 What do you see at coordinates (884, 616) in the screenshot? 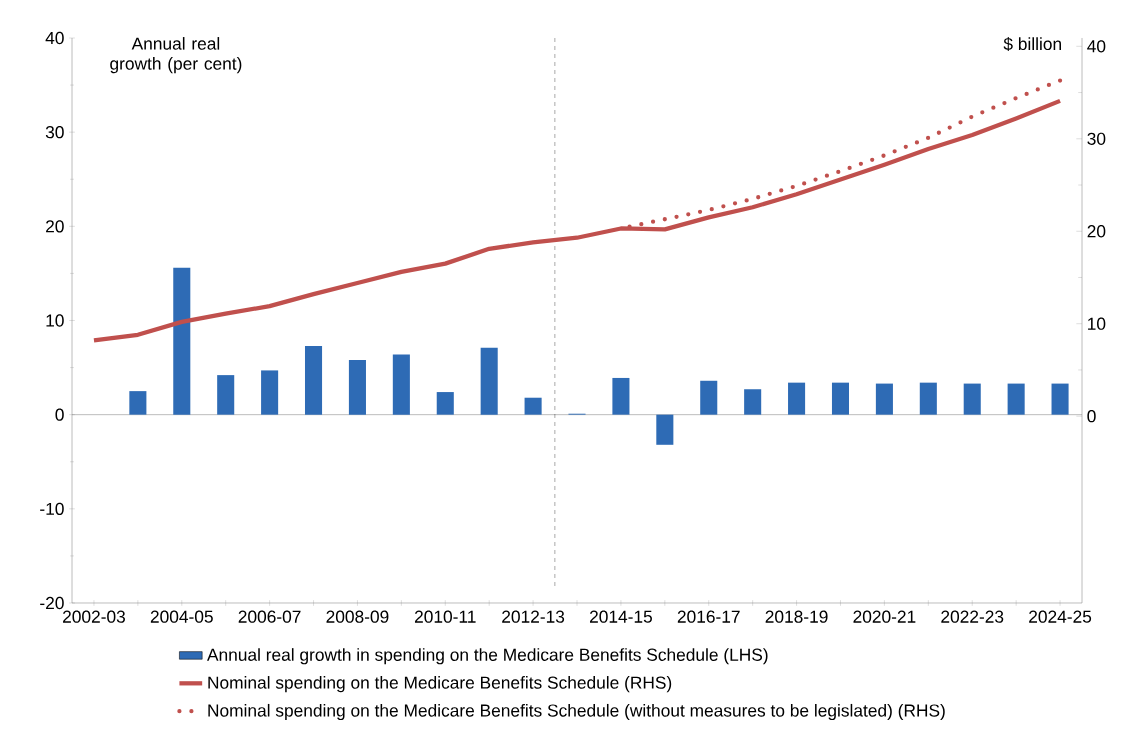
I see `x-tick-label: 2020-21` at bounding box center [884, 616].